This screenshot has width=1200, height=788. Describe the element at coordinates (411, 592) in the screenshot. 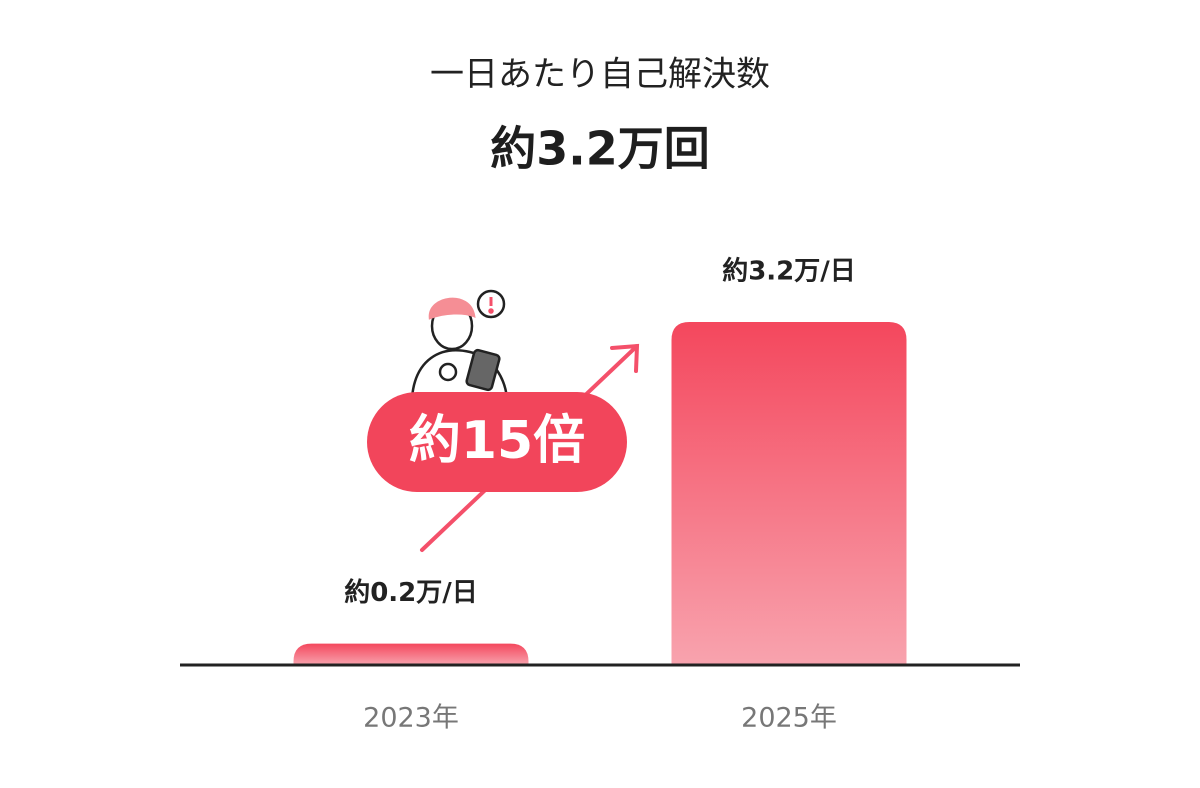

I see `value-label: 約0.2万/日` at that location.